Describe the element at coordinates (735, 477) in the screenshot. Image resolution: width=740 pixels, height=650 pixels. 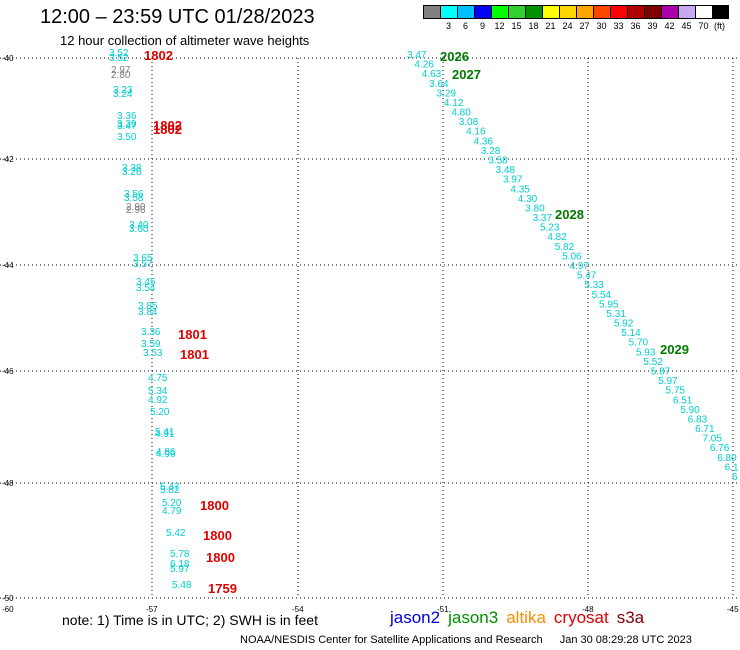
I see `swh-value: 6` at that location.